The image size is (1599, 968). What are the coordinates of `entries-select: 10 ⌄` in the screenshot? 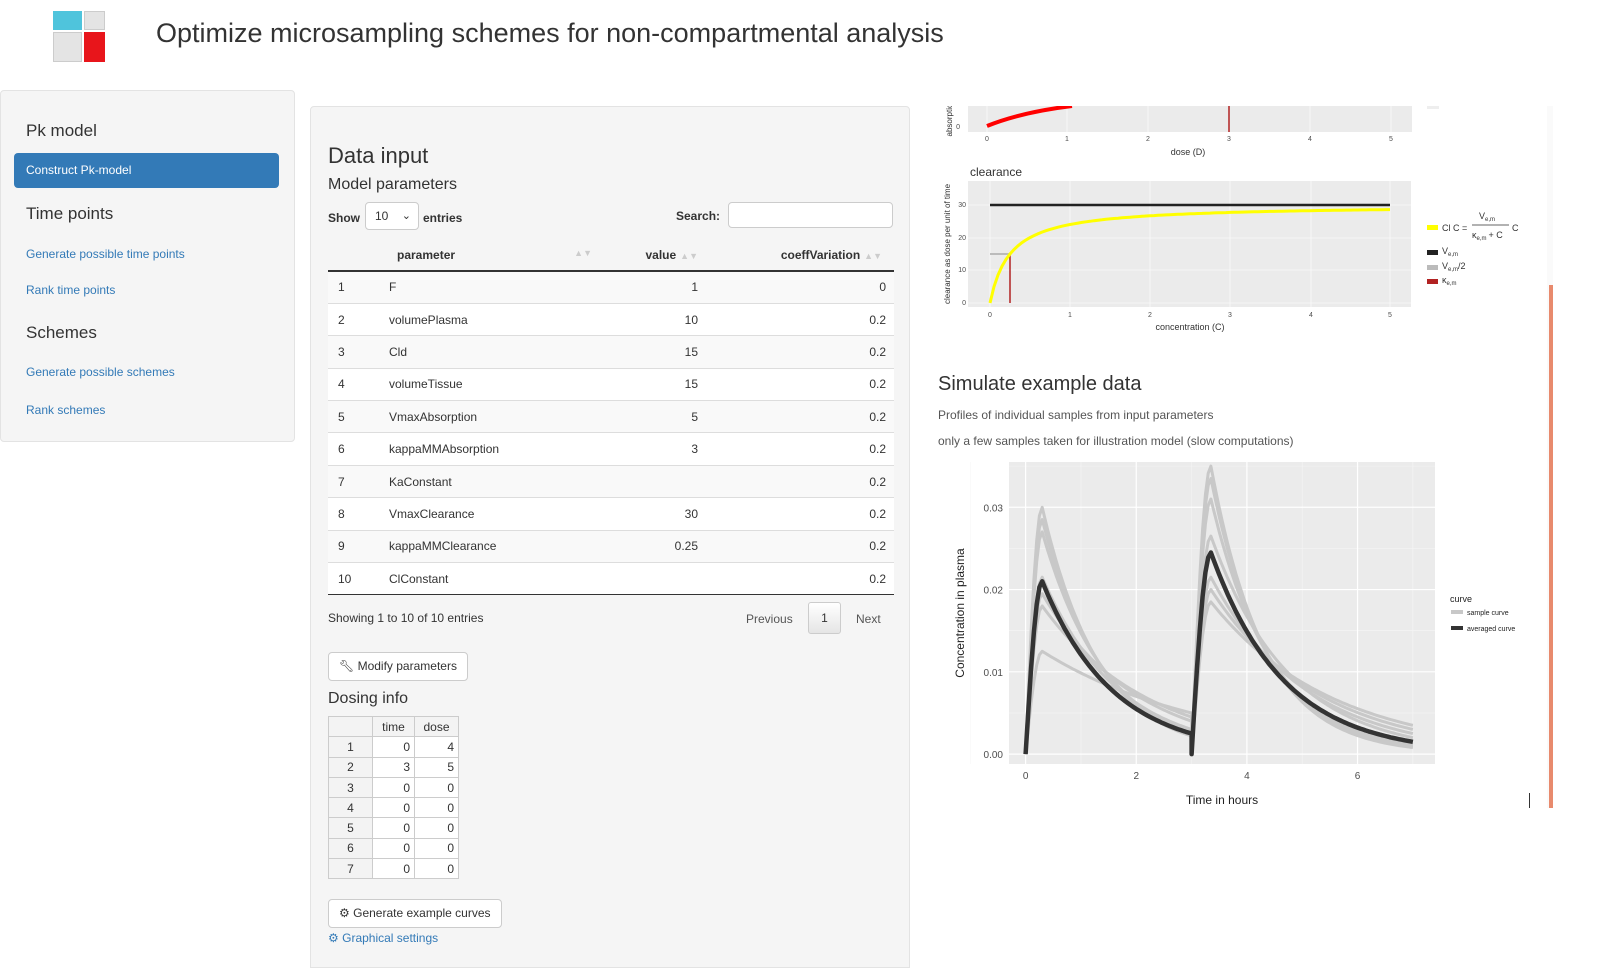 It's located at (392, 216).